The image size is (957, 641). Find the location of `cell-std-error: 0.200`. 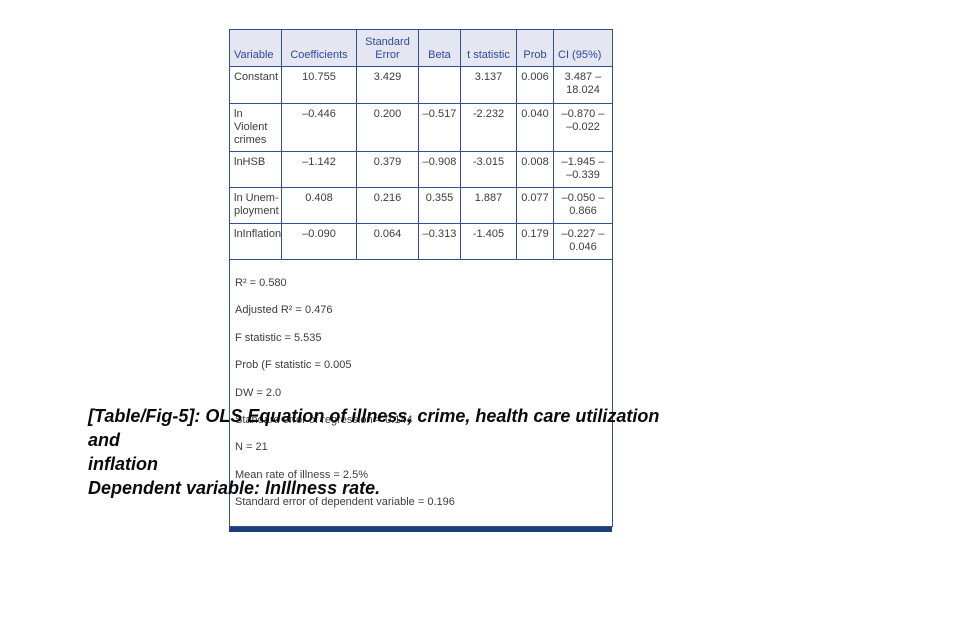

cell-std-error: 0.200 is located at coordinates (387, 127).